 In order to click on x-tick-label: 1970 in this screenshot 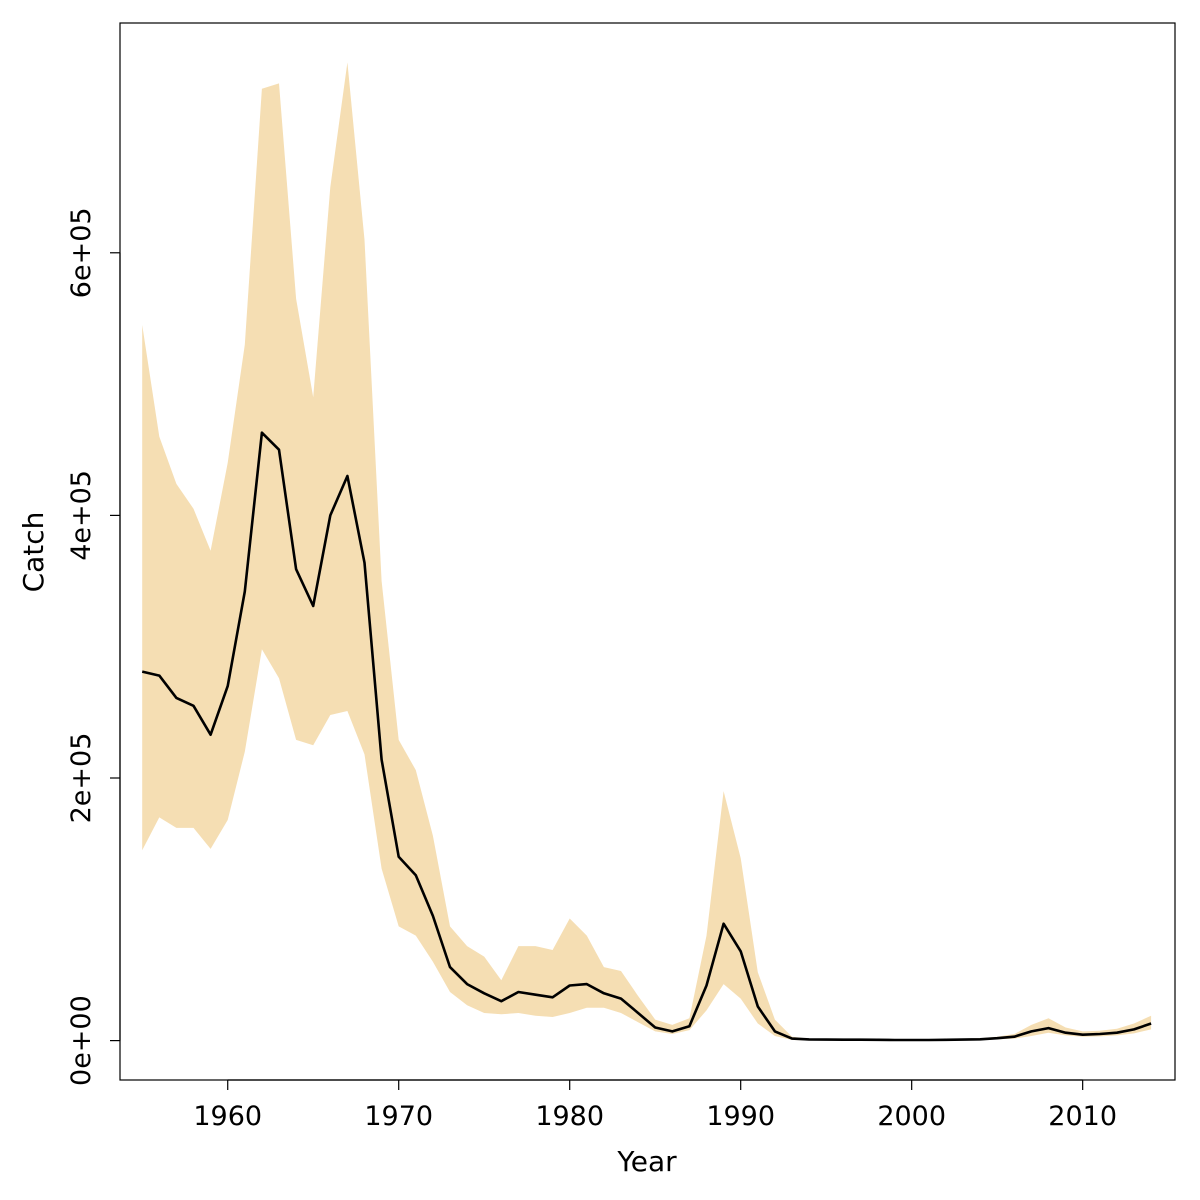, I will do `click(398, 1116)`.